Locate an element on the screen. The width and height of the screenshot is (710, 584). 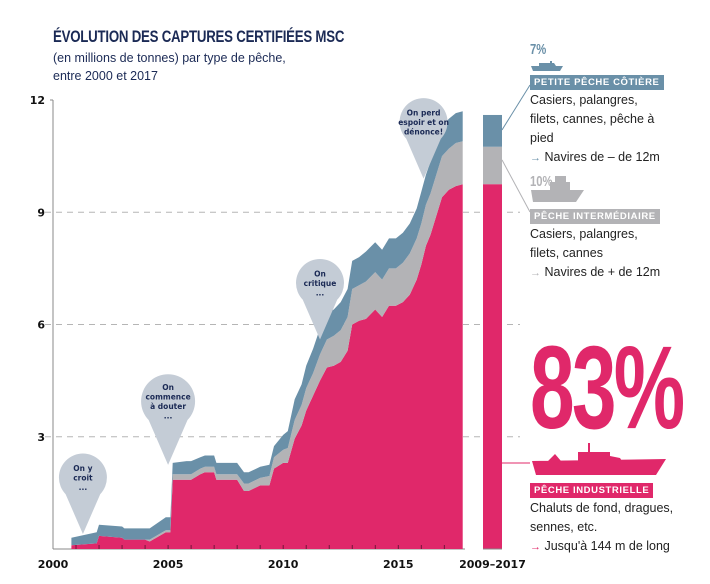
pin-label: On perd is located at coordinates (424, 113).